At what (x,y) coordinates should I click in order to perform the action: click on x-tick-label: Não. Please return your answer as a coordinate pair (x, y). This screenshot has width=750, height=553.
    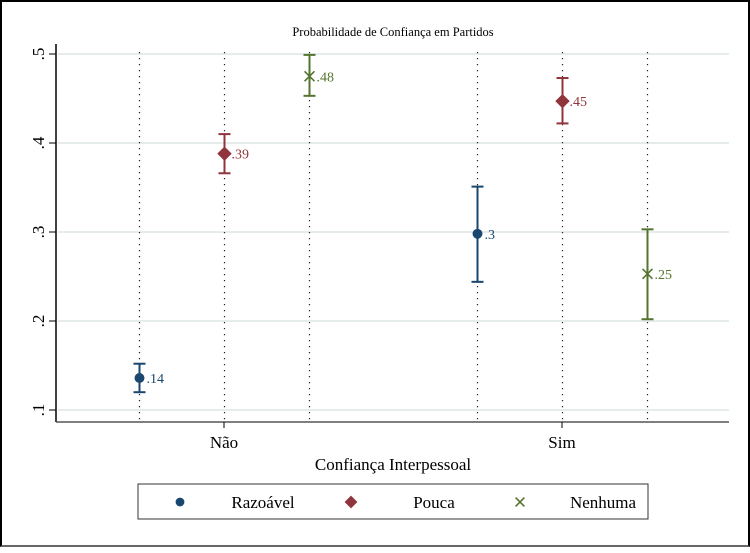
    Looking at the image, I should click on (224, 442).